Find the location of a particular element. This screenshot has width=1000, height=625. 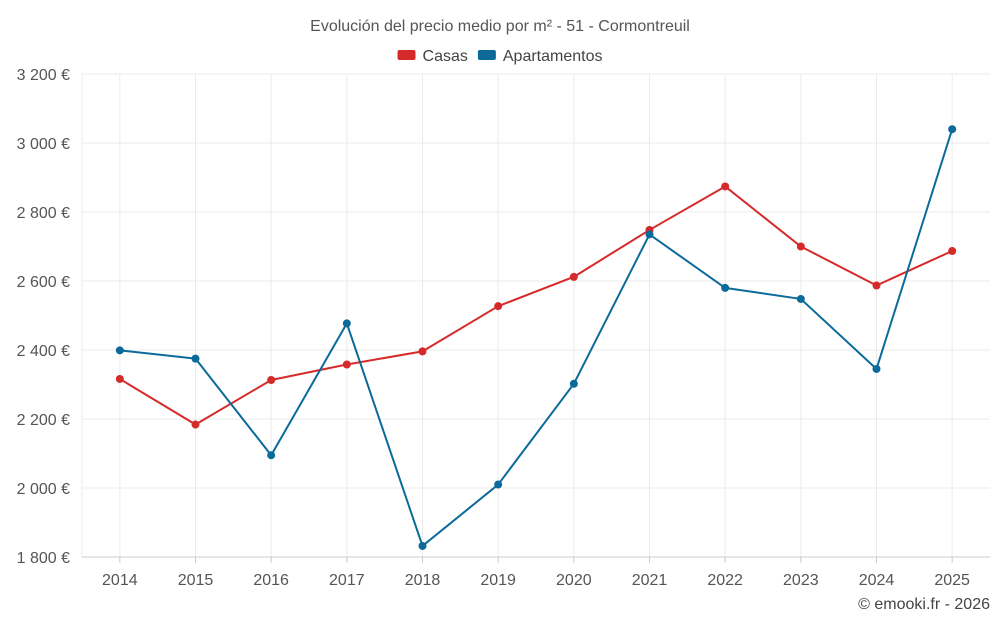

y-tick-label: 2 800 € is located at coordinates (43, 213).